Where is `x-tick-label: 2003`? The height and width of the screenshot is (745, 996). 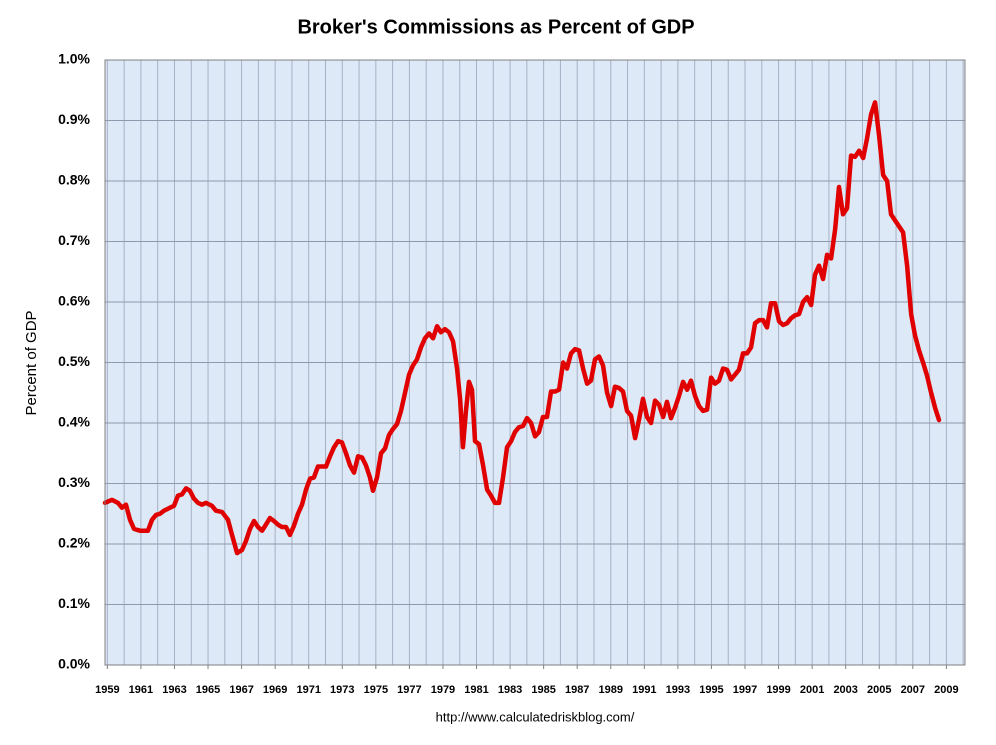
x-tick-label: 2003 is located at coordinates (845, 690).